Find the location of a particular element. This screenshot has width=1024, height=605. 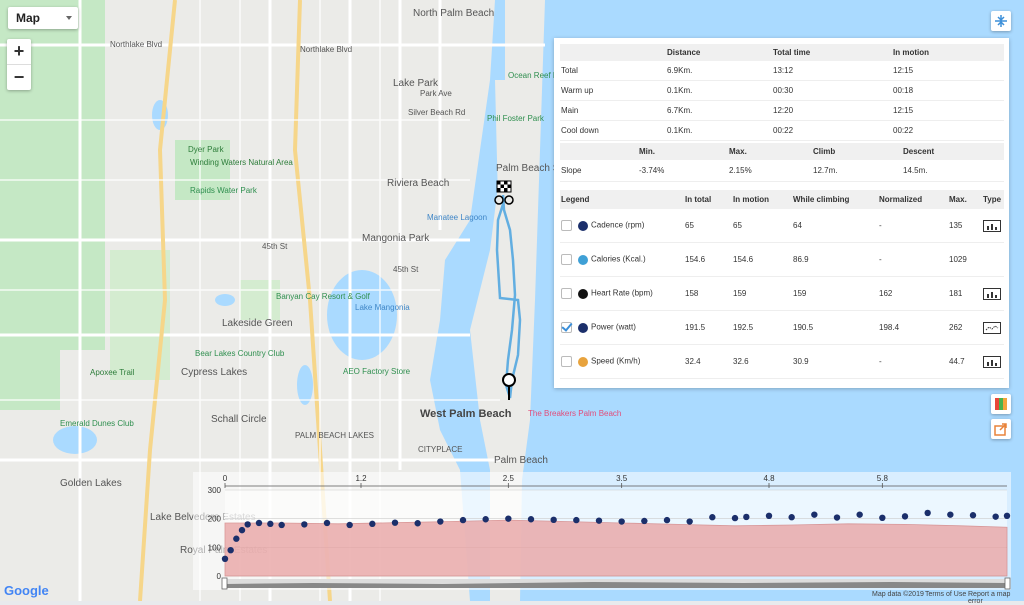

x-tick-label: 3.5 is located at coordinates (622, 478).